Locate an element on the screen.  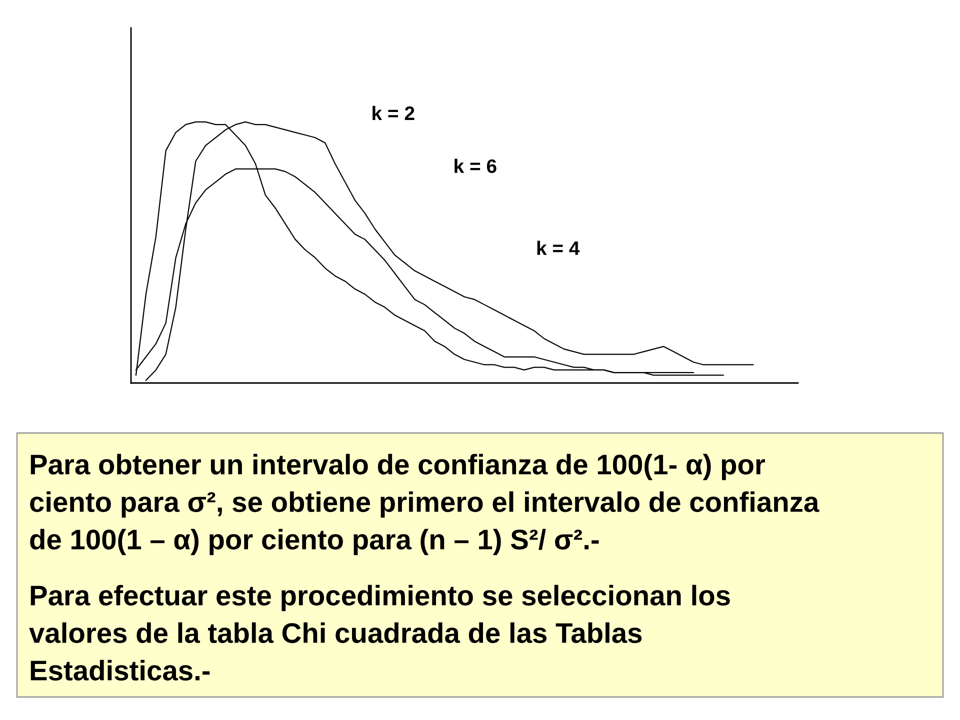
annotation: k = 6 is located at coordinates (475, 166).